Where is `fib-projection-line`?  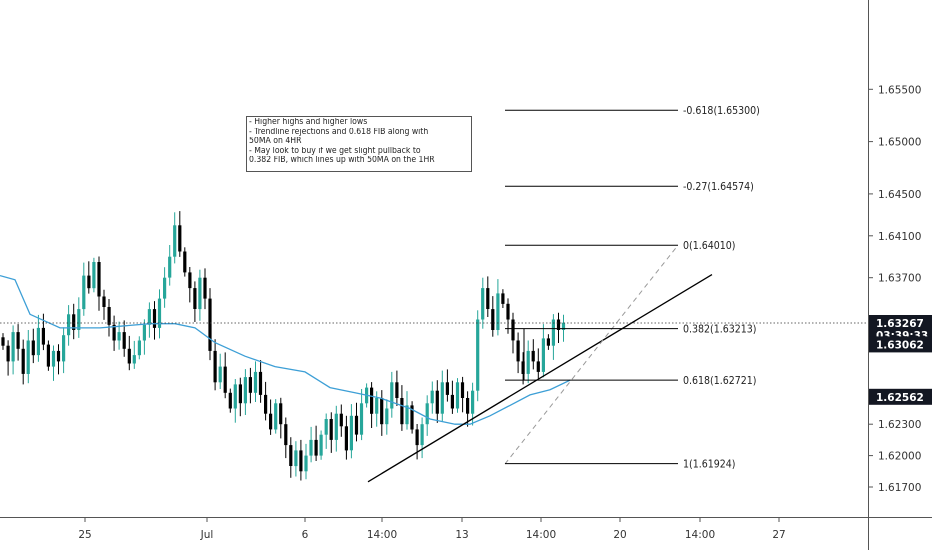 fib-projection-line is located at coordinates (591, 354).